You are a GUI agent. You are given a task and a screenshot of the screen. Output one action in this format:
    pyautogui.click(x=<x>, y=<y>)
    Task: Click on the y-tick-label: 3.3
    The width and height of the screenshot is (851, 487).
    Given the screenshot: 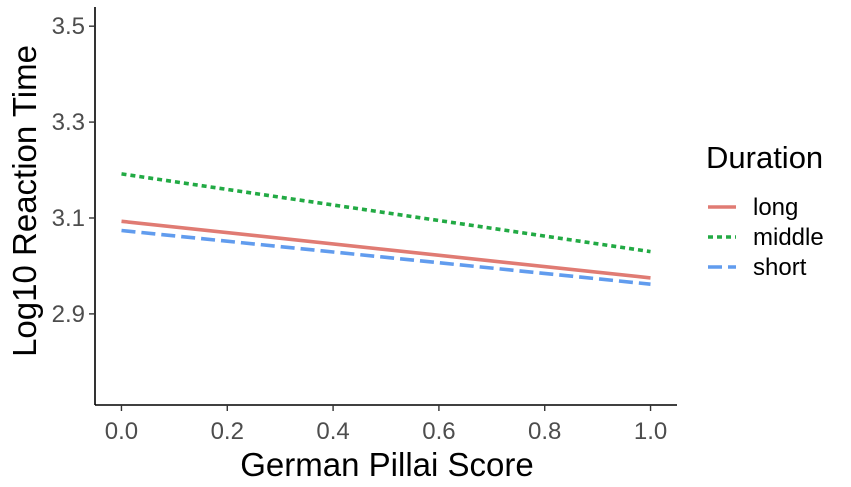 What is the action you would take?
    pyautogui.click(x=68, y=122)
    